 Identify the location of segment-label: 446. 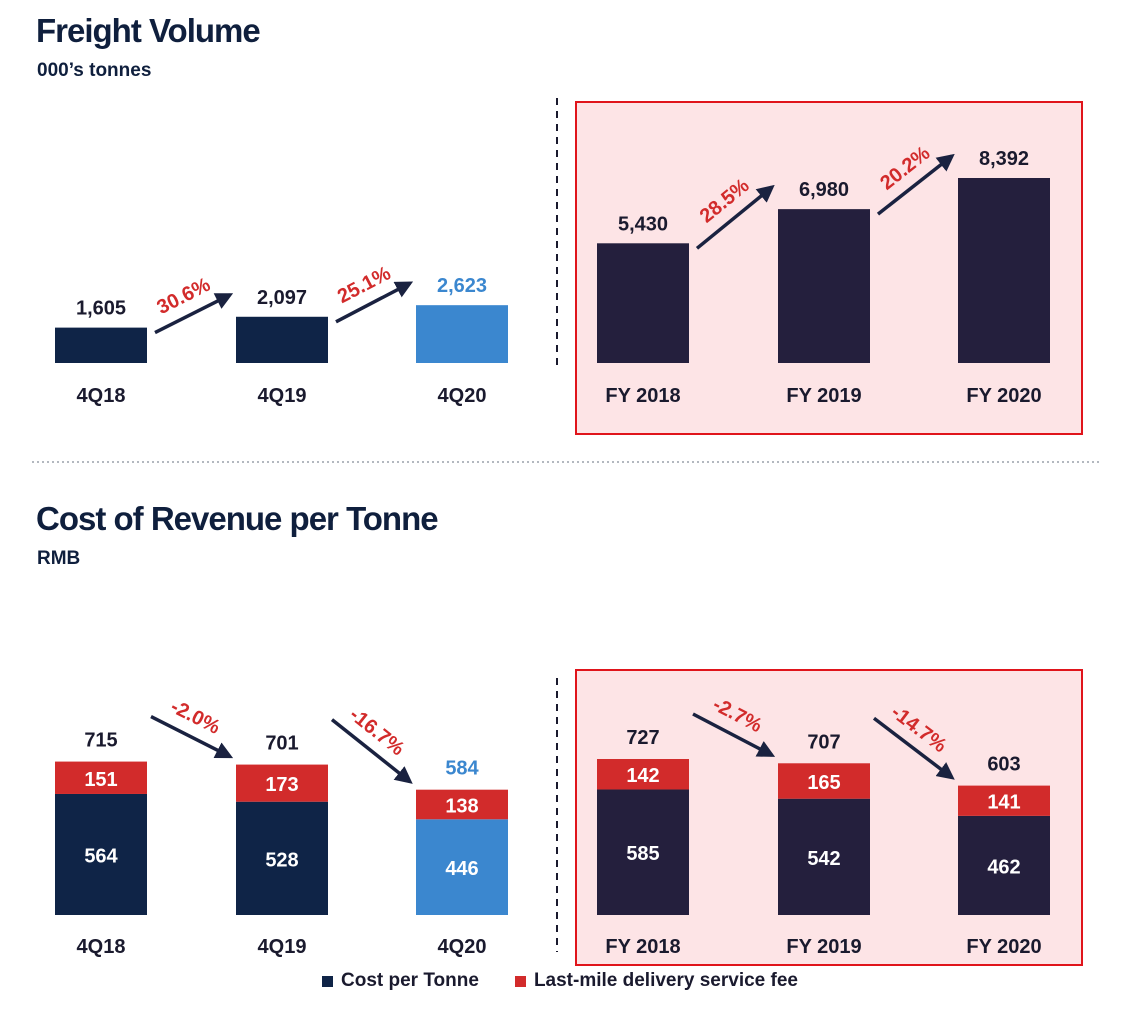
(461, 869).